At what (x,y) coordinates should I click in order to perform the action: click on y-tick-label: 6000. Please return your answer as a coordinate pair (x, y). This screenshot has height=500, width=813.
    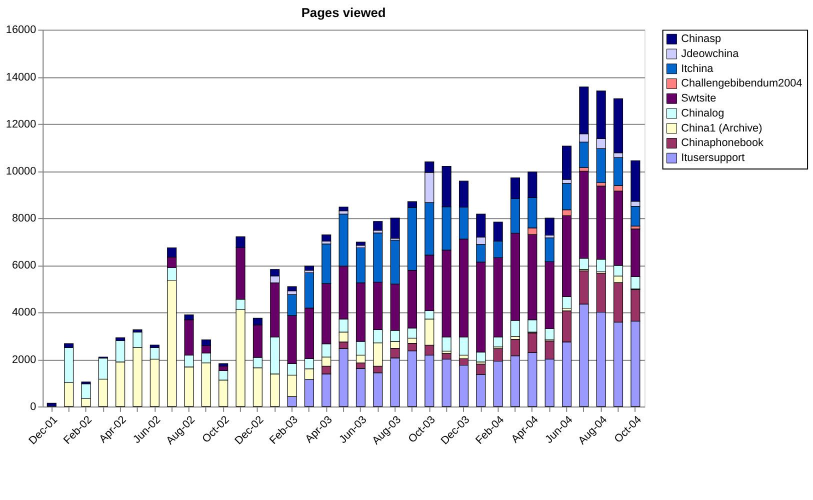
    Looking at the image, I should click on (24, 266).